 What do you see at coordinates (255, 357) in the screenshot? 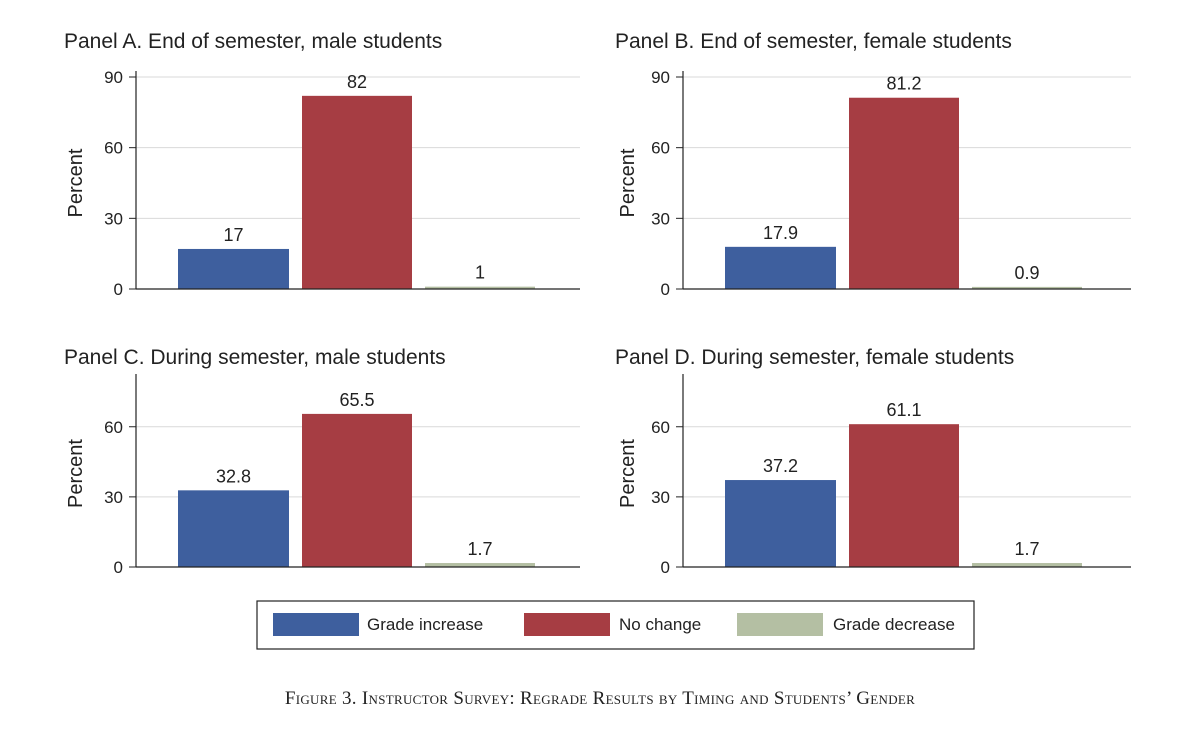
I see `panel-title: Panel C. During semester, male students` at bounding box center [255, 357].